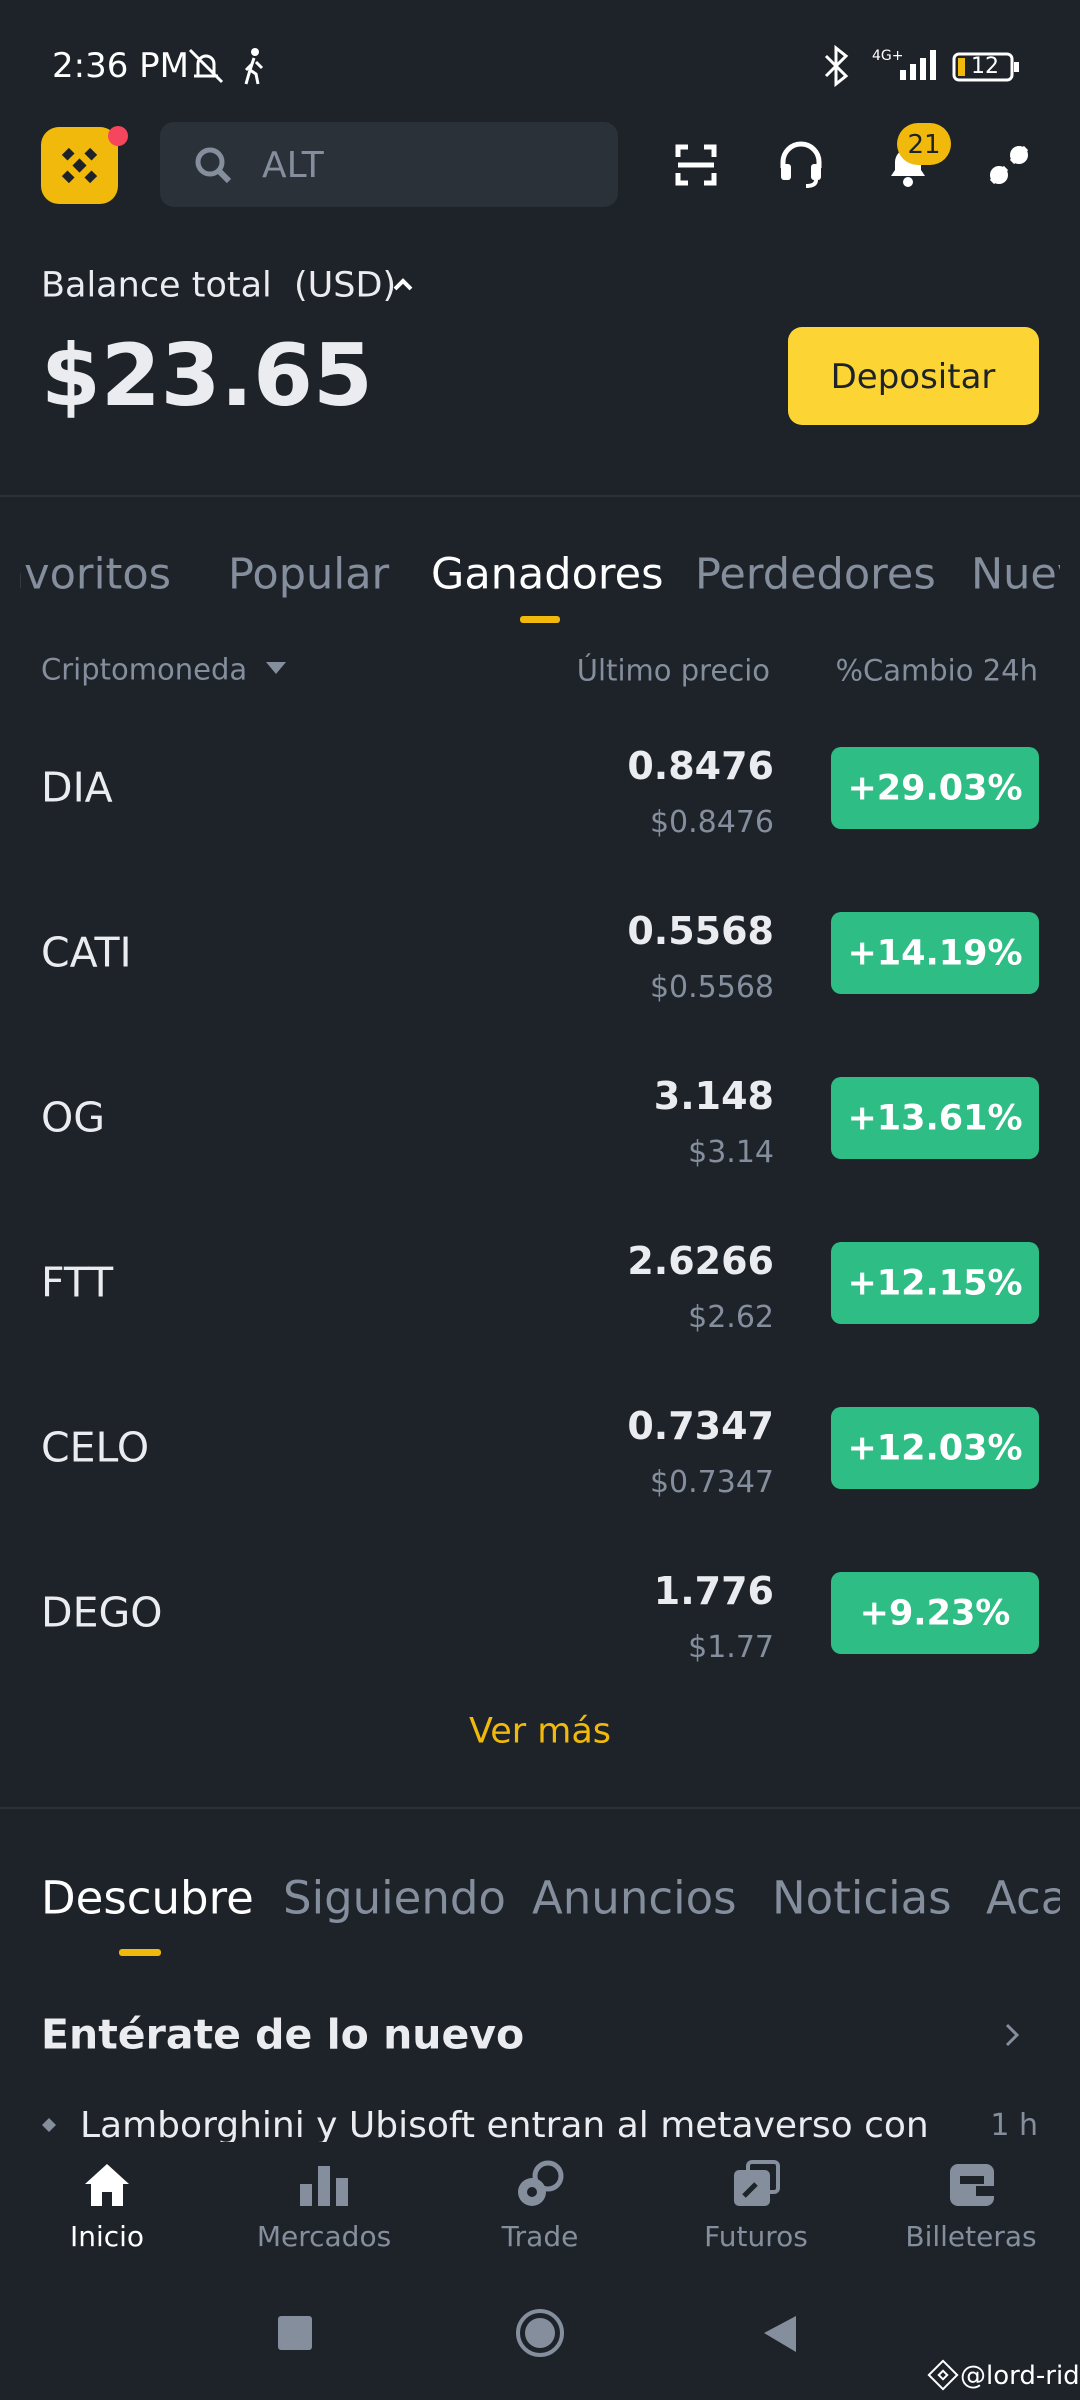 This screenshot has height=2400, width=1080. I want to click on feed-tab-active: Descubre, so click(147, 1898).